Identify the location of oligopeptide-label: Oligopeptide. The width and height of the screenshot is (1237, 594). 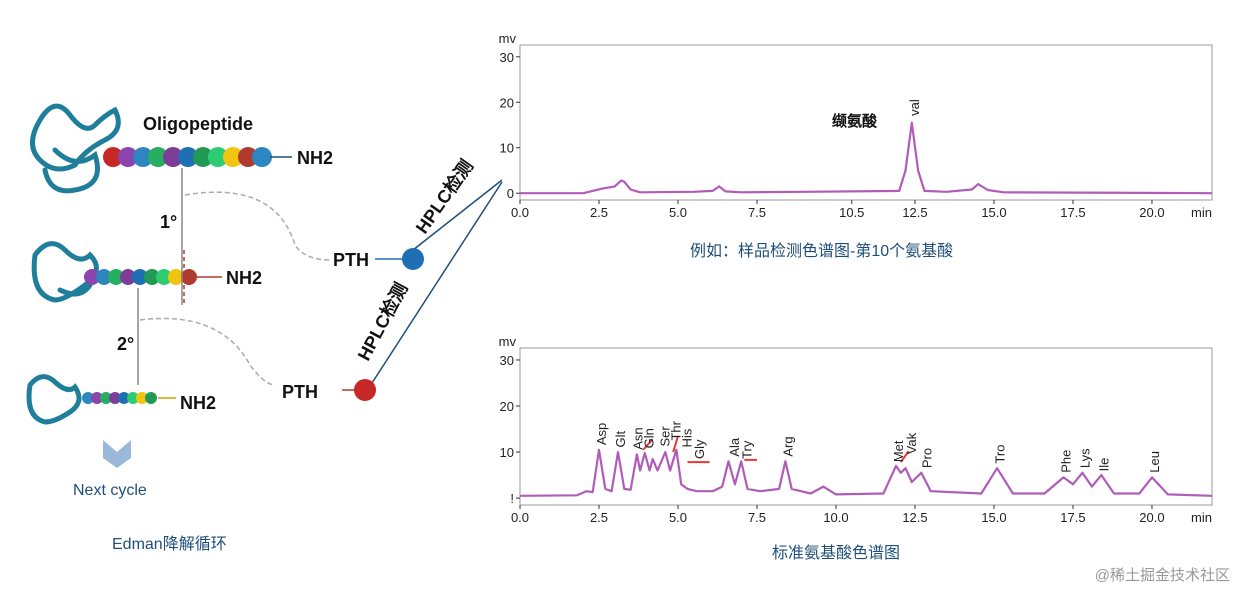
(198, 124).